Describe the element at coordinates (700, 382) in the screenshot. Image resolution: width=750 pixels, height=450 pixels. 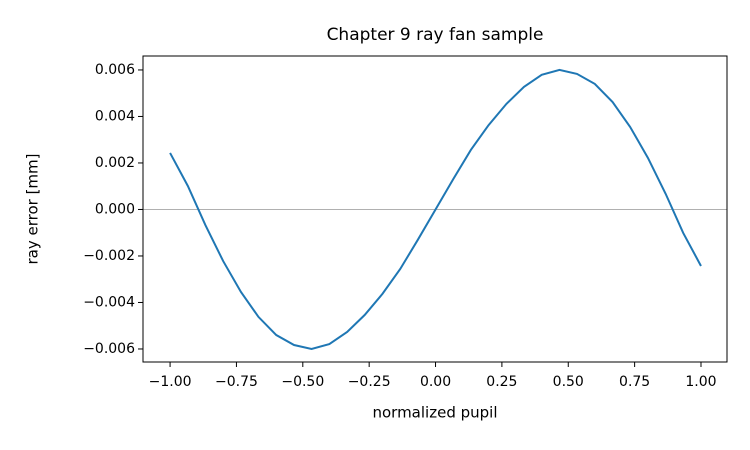
I see `x-tick-label: 1.00` at that location.